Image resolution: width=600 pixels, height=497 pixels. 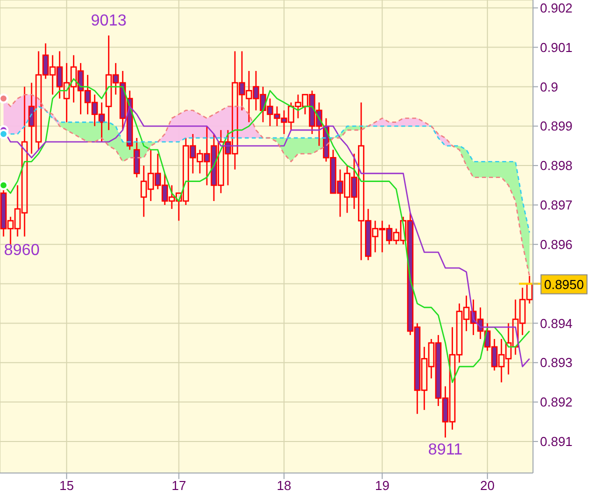 I want to click on y-tick-label: 0.894, so click(x=556, y=323).